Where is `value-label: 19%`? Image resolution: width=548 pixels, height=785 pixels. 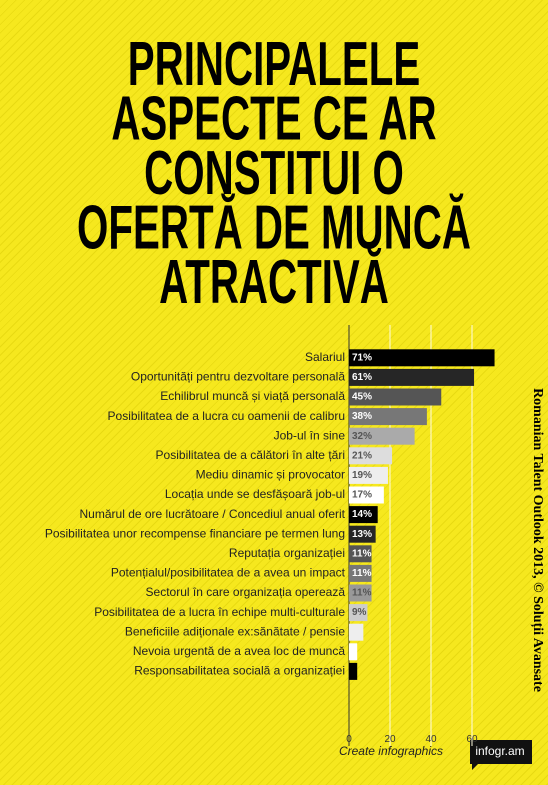 value-label: 19% is located at coordinates (362, 475).